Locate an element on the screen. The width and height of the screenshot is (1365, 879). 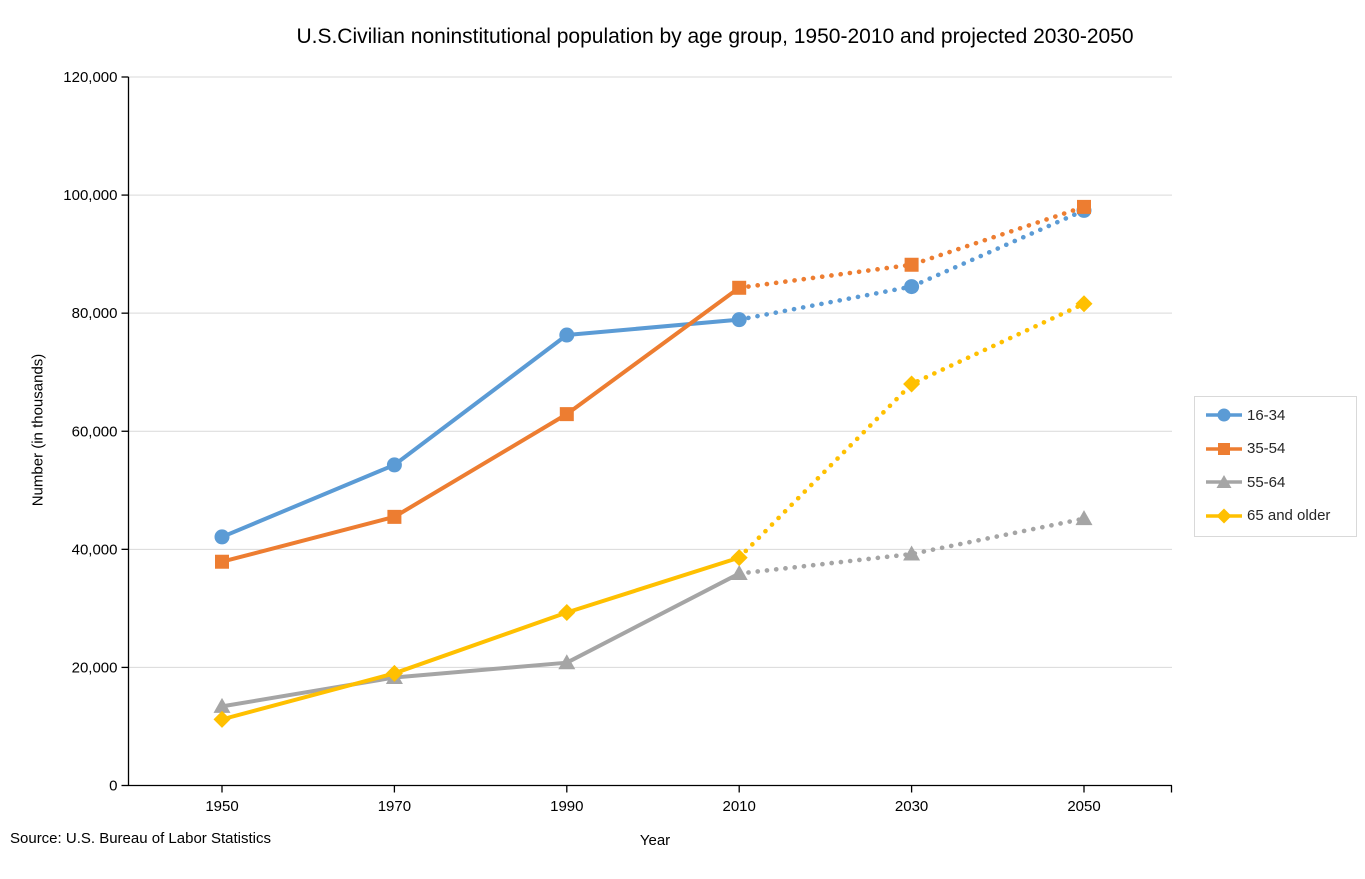
y-tick-label: 20,000 is located at coordinates (95, 667).